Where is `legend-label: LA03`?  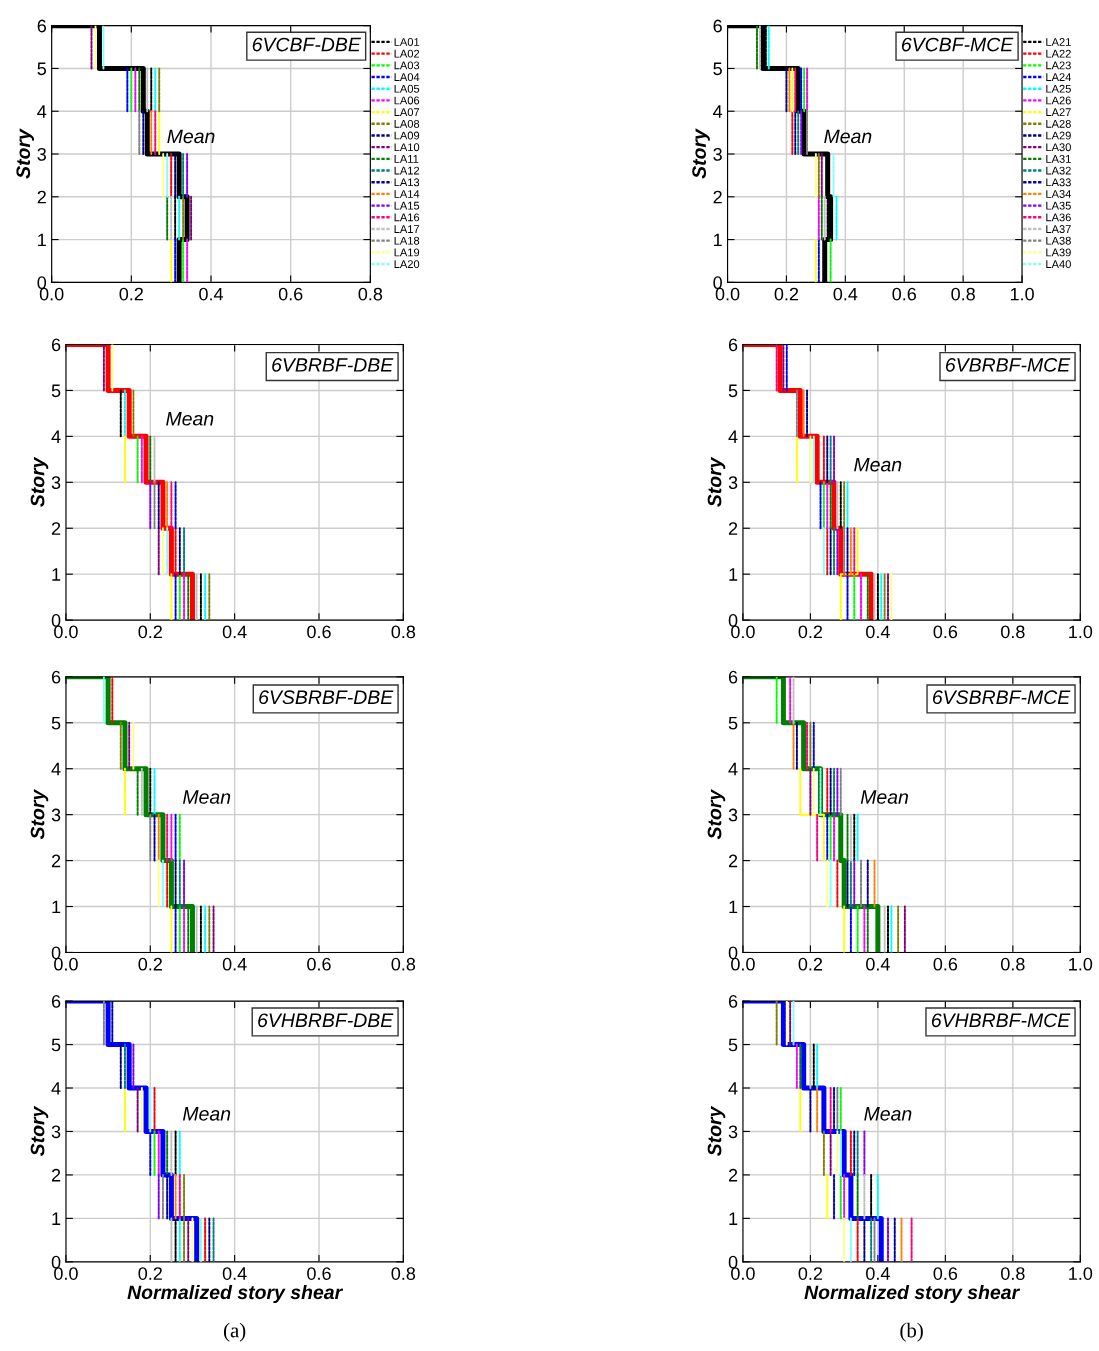
legend-label: LA03 is located at coordinates (407, 65).